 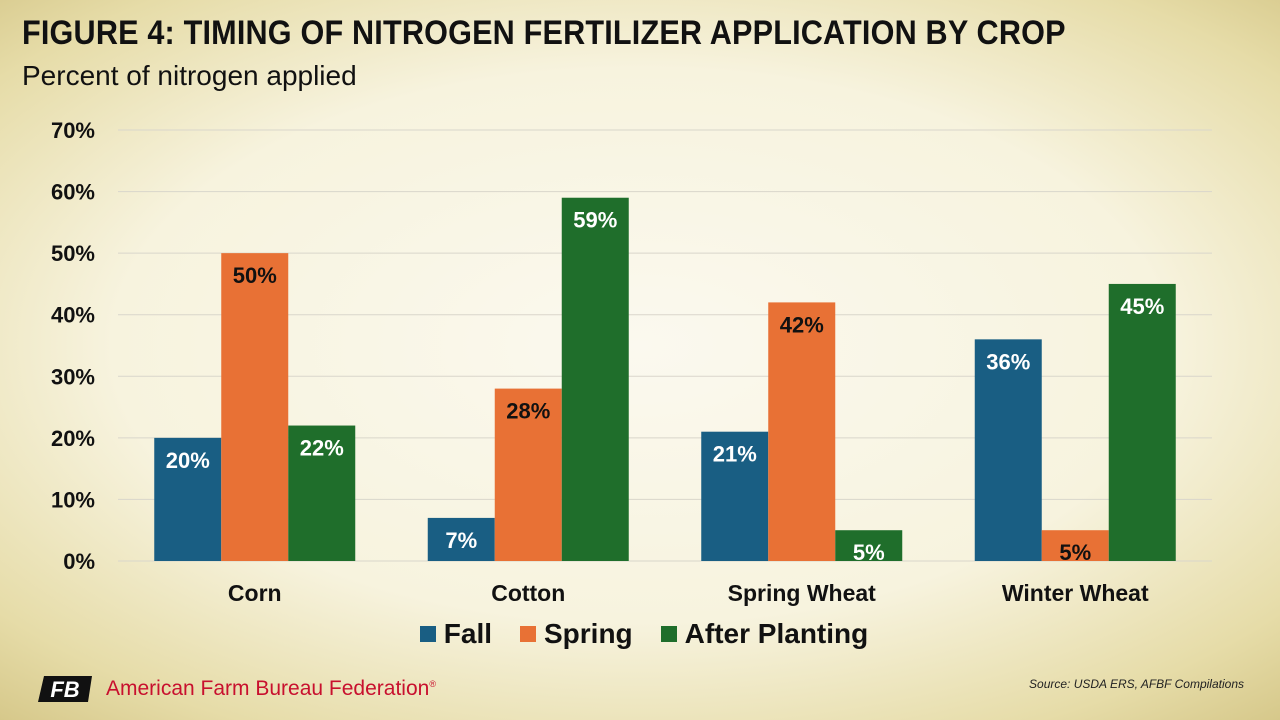 I want to click on registered-mark: ®, so click(x=432, y=684).